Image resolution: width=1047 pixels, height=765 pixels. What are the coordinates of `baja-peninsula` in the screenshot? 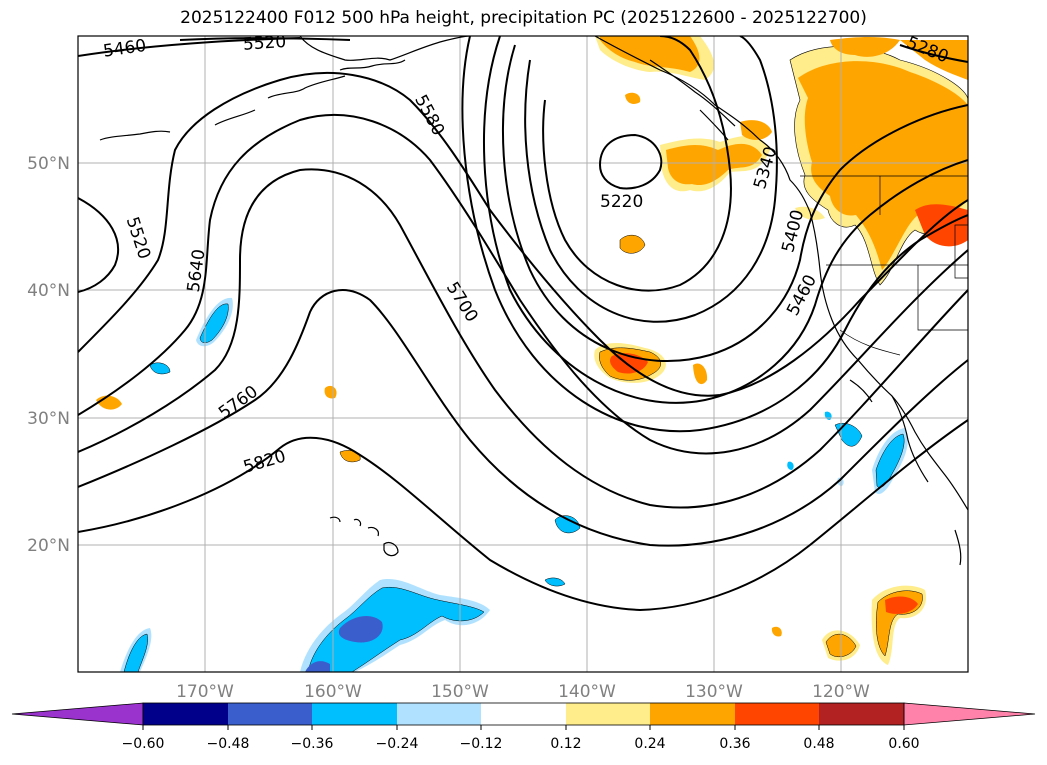 It's located at (910, 439).